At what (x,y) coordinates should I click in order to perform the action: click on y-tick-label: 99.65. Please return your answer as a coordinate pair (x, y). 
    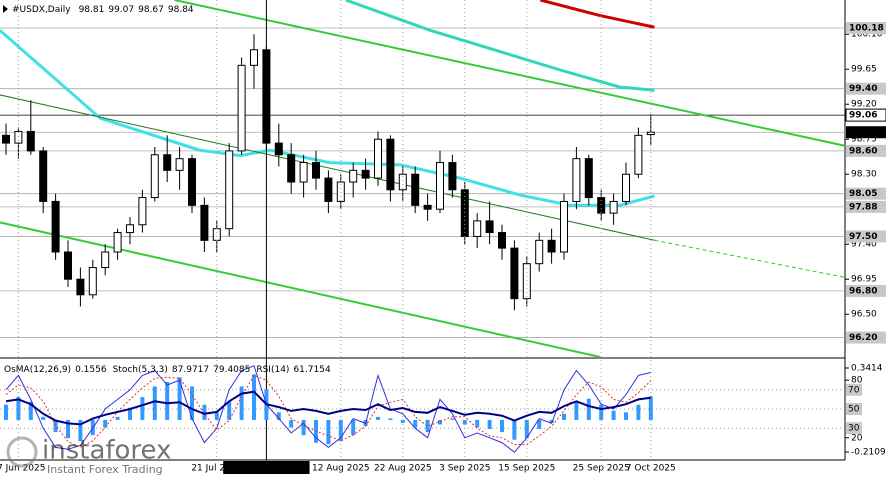
    Looking at the image, I should click on (864, 70).